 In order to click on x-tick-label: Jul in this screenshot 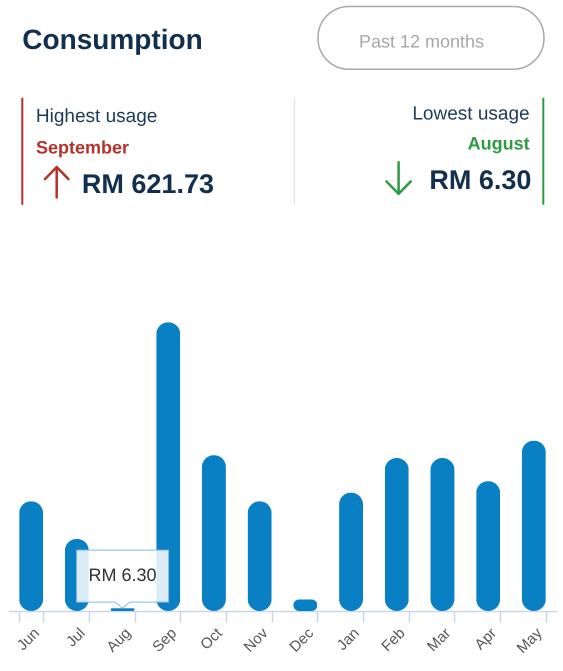, I will do `click(76, 637)`.